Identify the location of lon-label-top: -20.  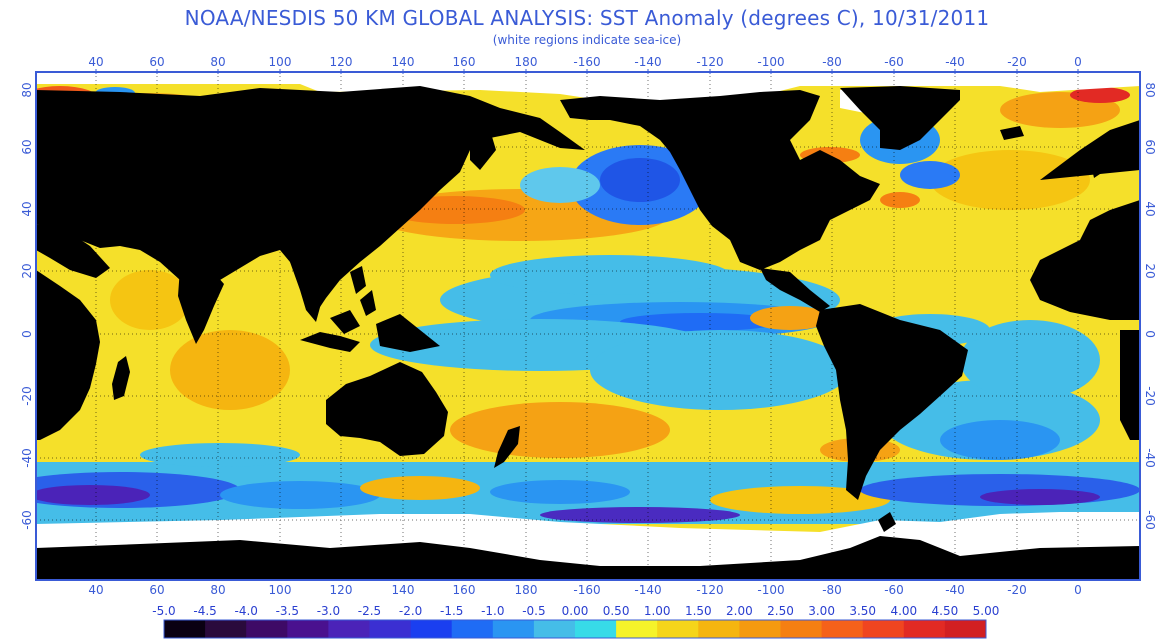
(1017, 62).